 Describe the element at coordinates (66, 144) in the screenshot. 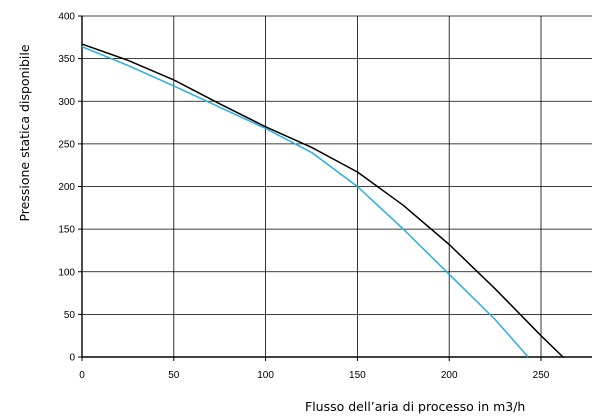

I see `y-tick-label: 250` at that location.